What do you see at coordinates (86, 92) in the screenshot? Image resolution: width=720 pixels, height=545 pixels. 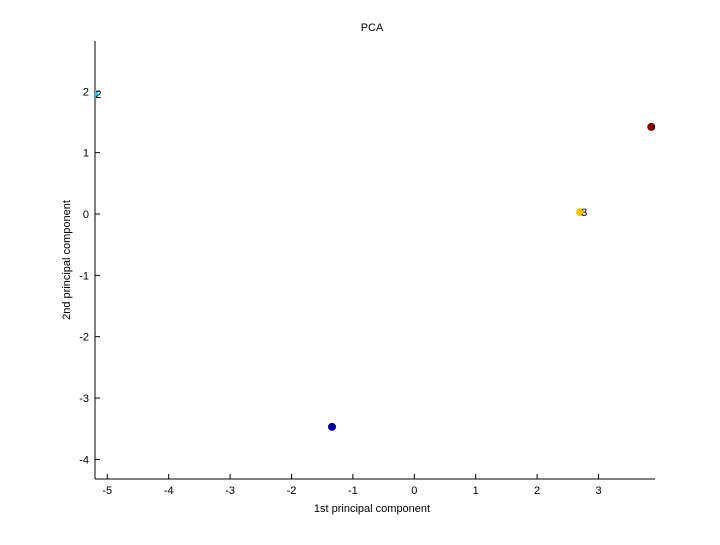 I see `y-tick-label: 2` at bounding box center [86, 92].